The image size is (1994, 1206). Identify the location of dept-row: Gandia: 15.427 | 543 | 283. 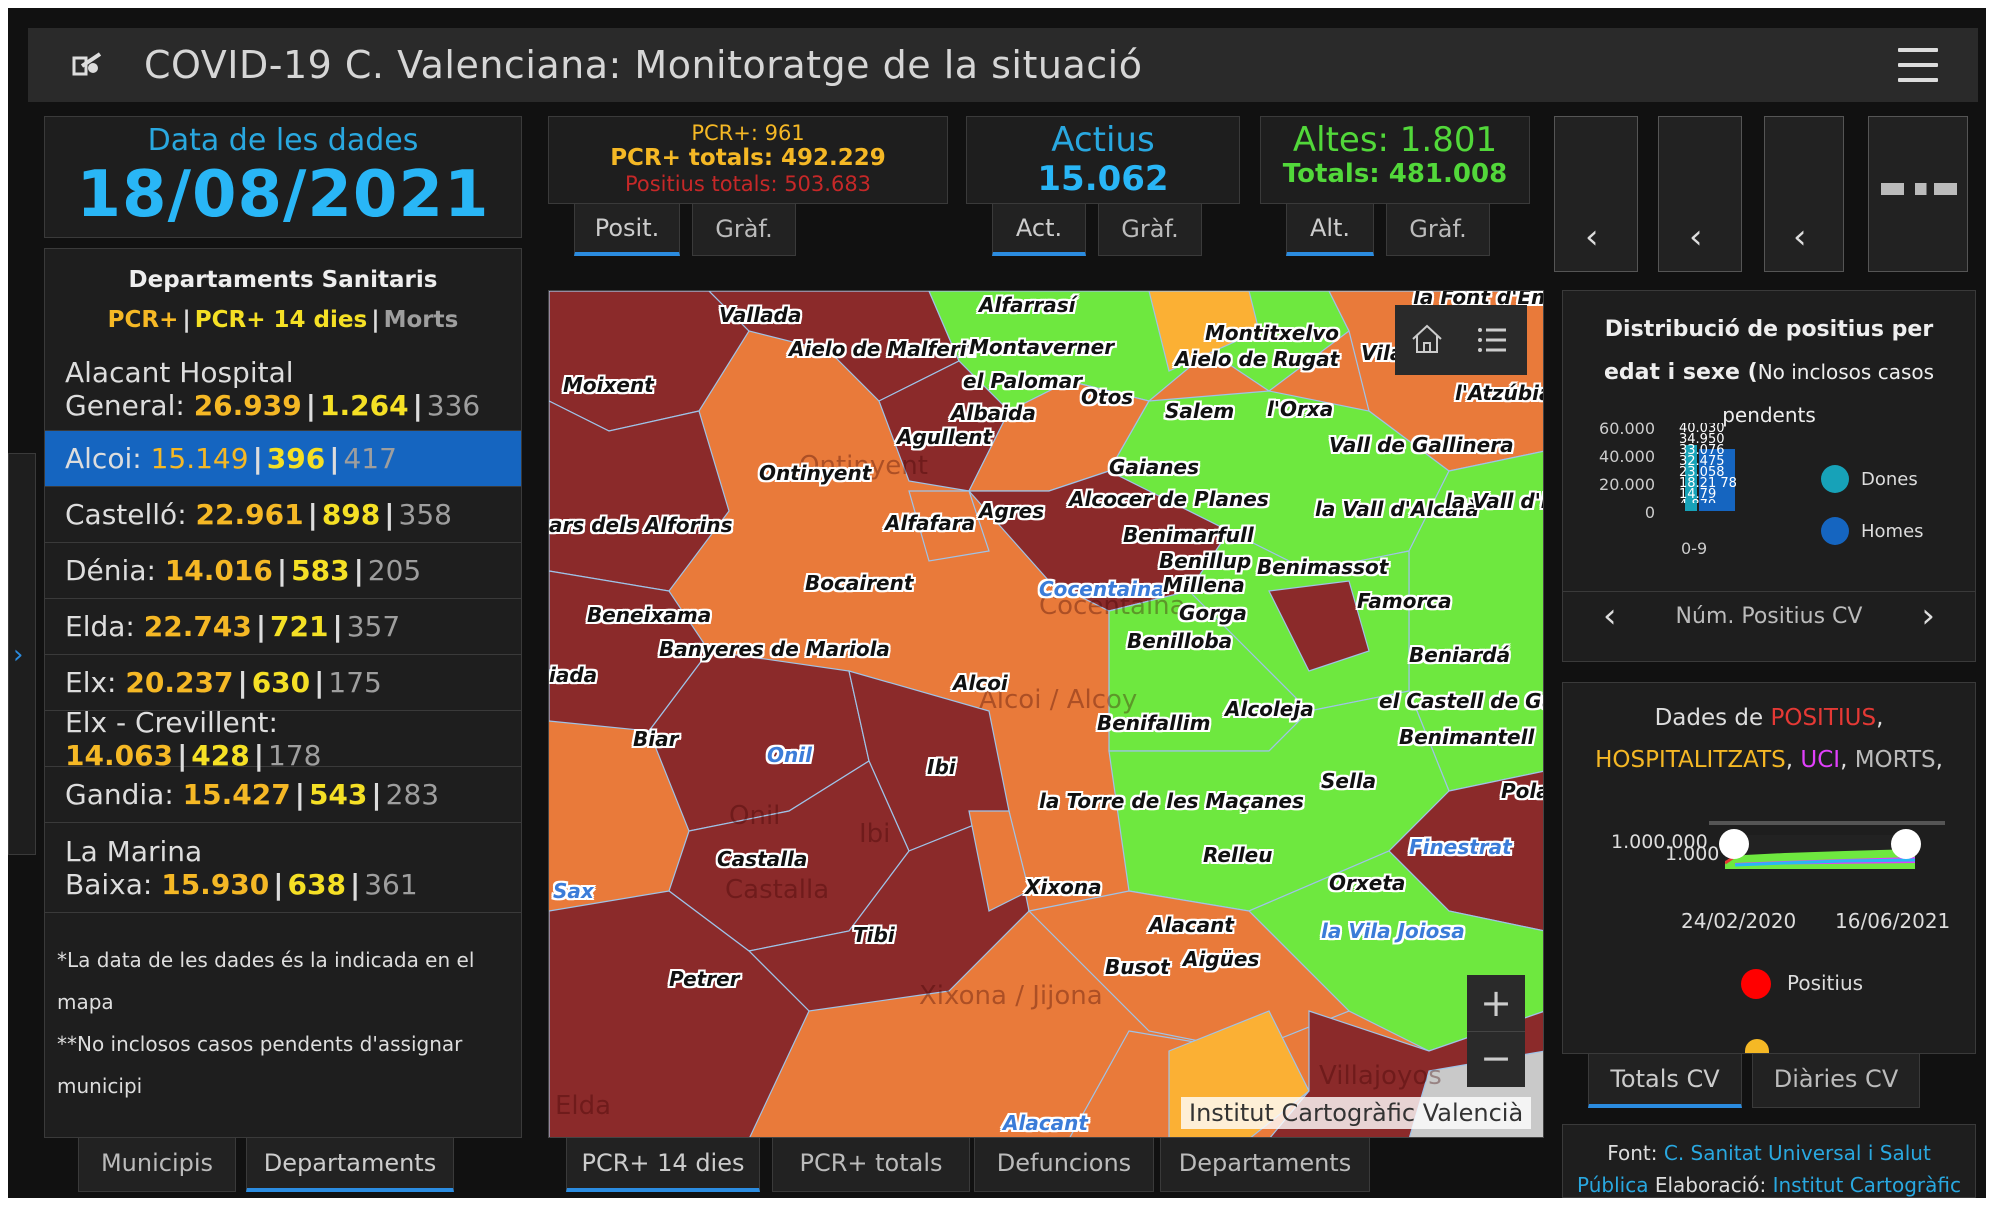
(283, 795).